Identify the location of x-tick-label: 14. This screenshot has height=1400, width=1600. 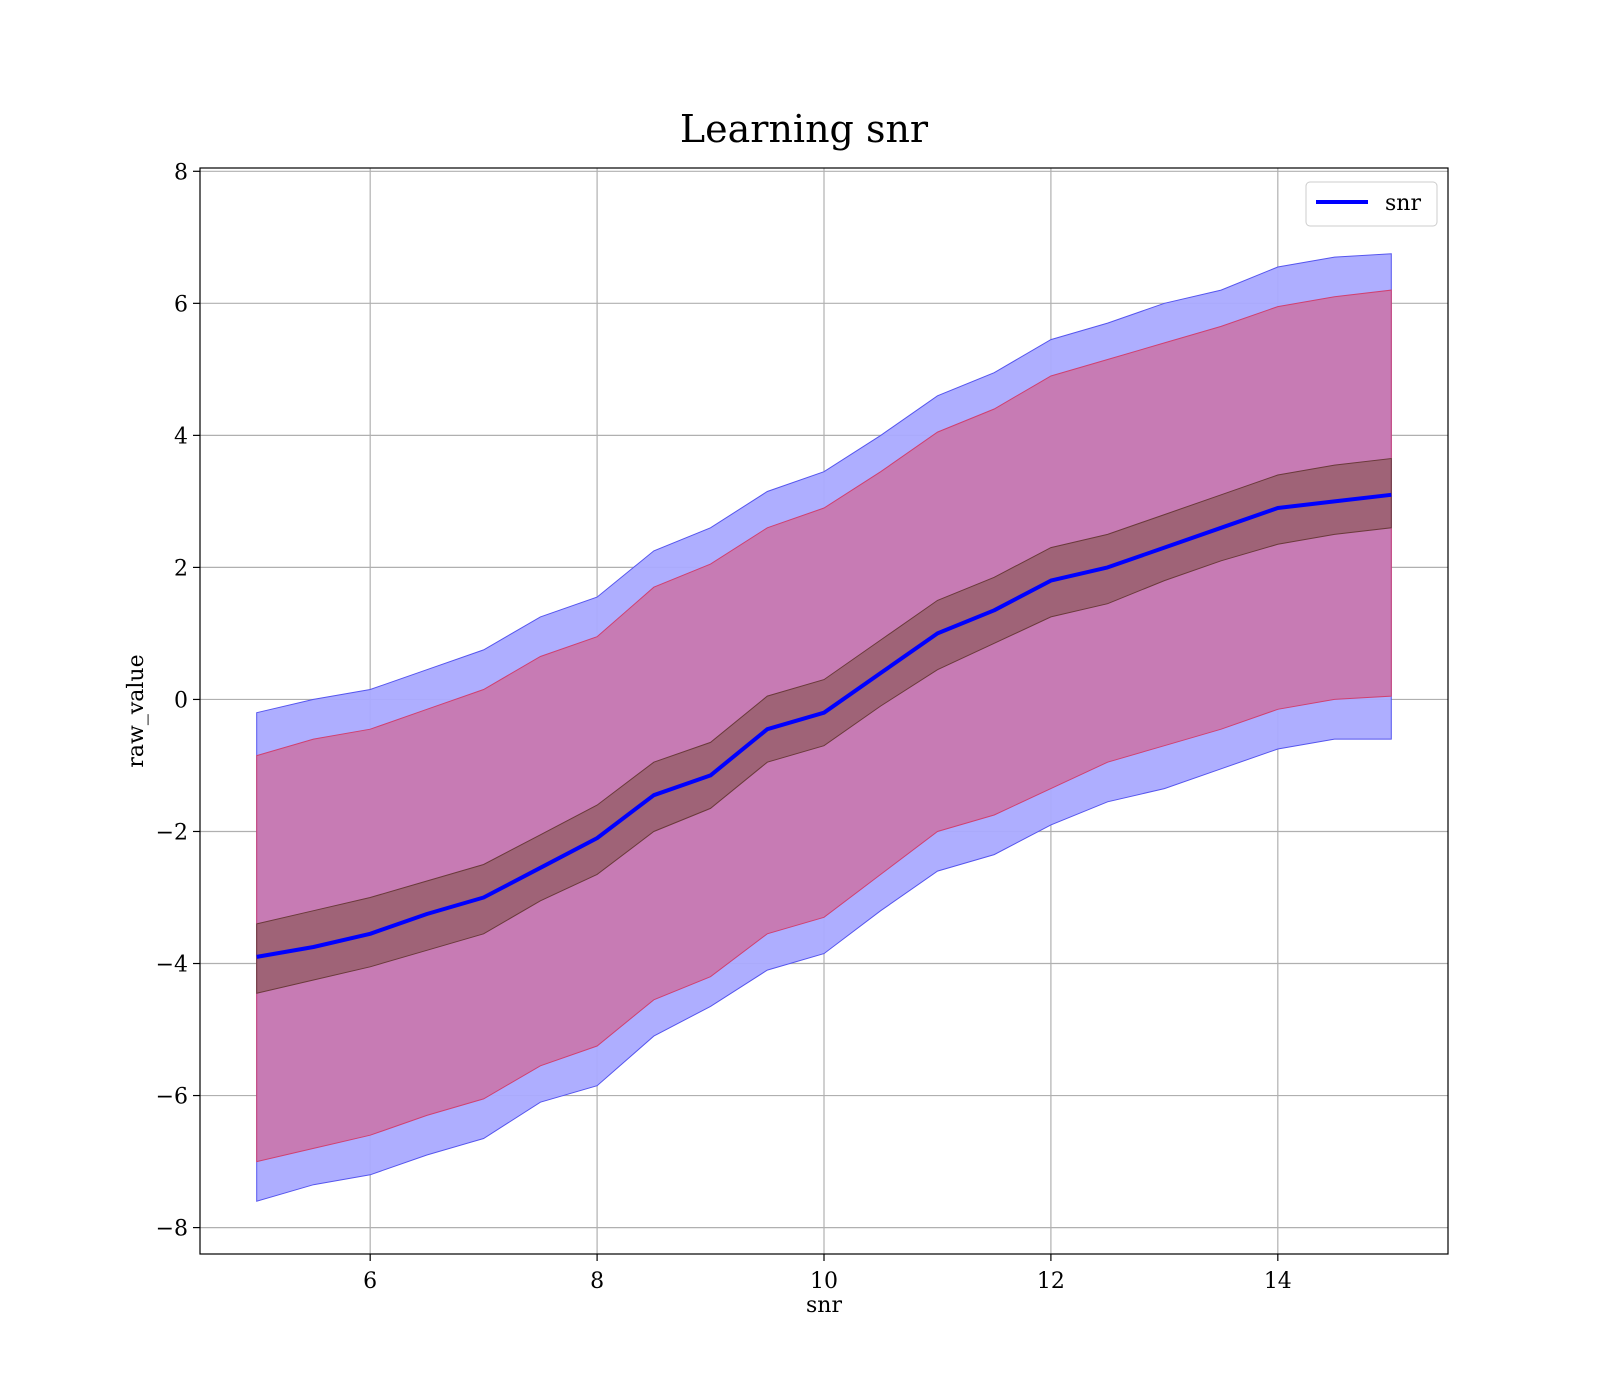
(1278, 1281).